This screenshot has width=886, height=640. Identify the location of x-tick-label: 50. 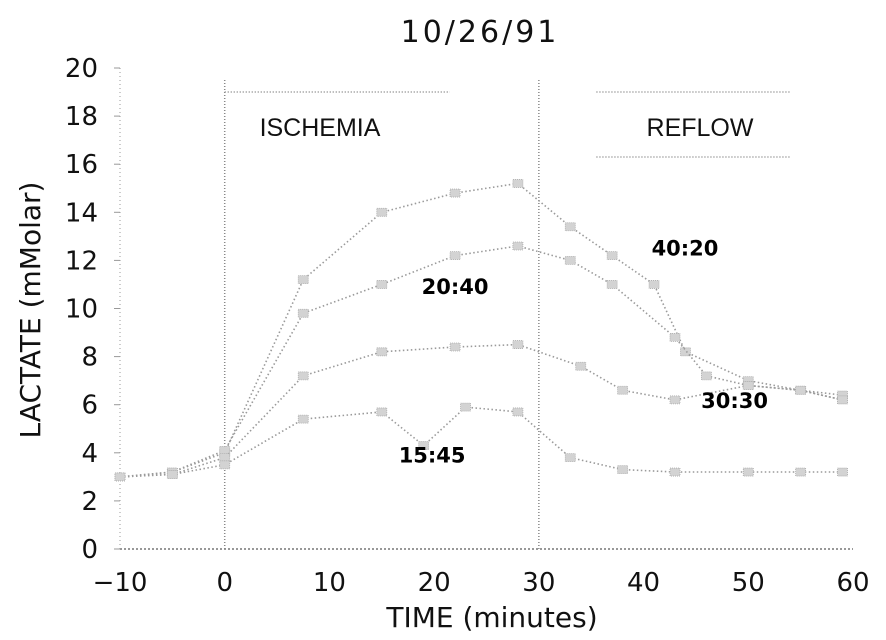
(748, 583).